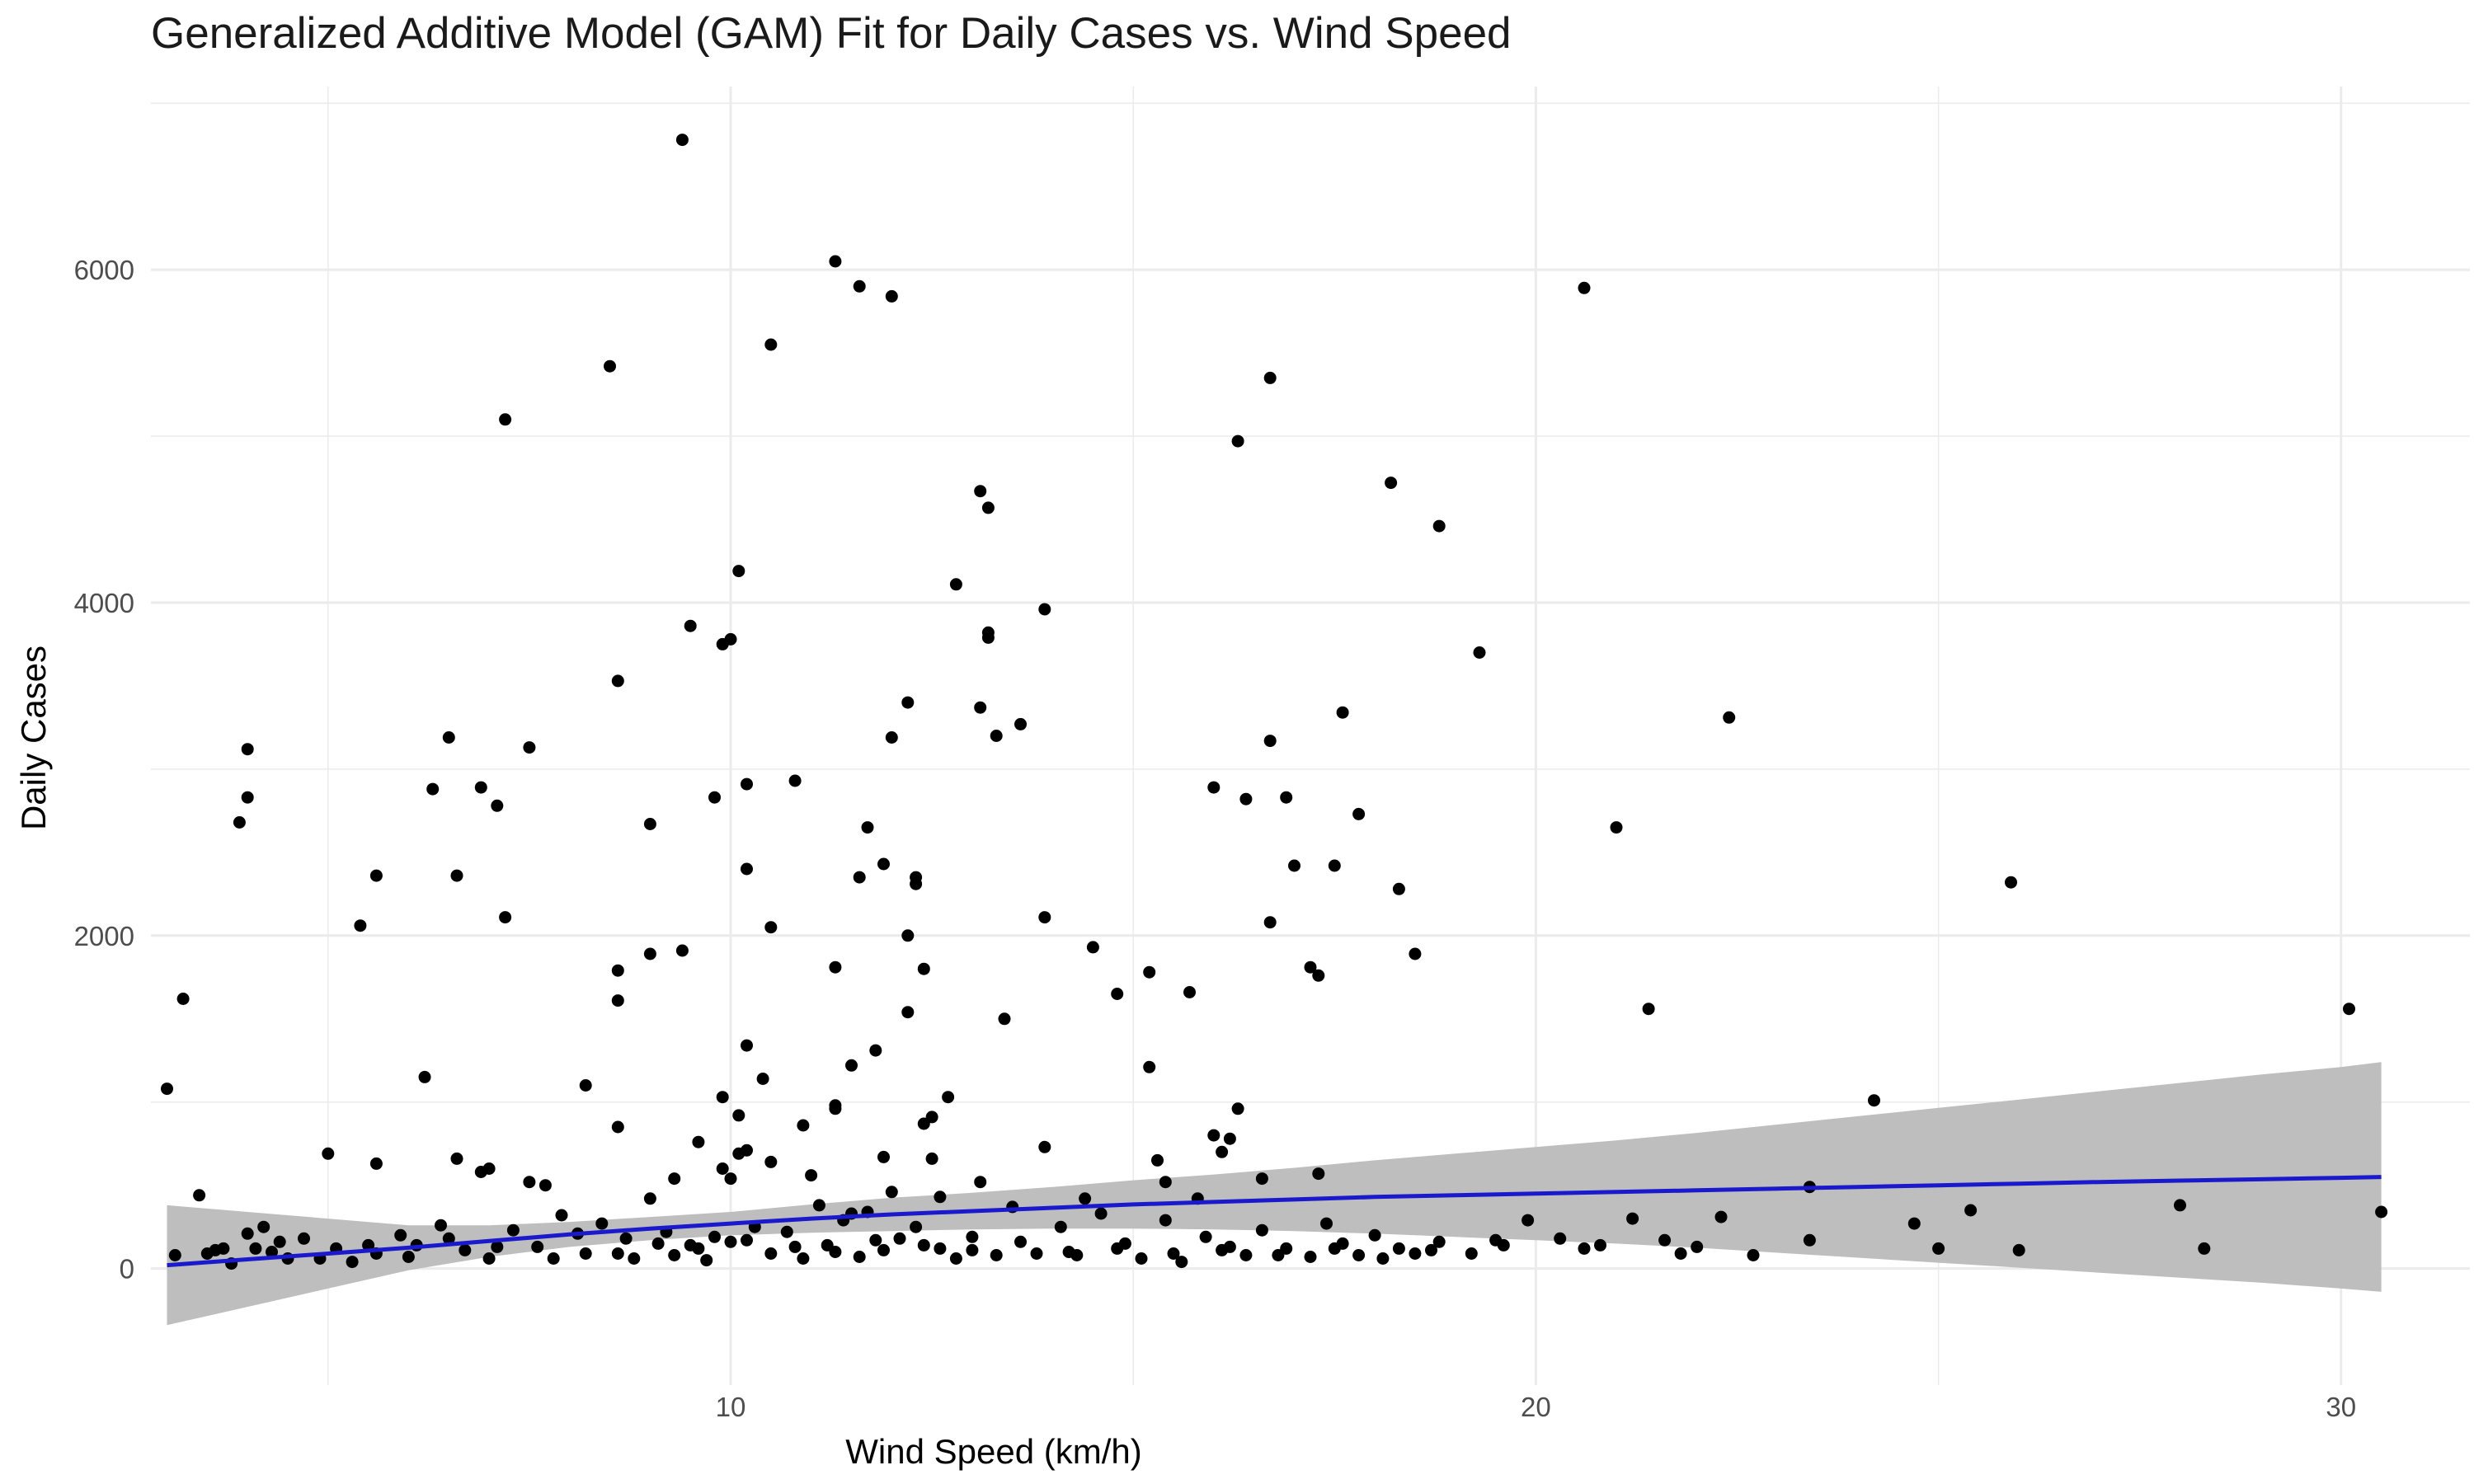 This screenshot has height=1484, width=2474. Describe the element at coordinates (127, 1269) in the screenshot. I see `y-tick-label: 0` at that location.